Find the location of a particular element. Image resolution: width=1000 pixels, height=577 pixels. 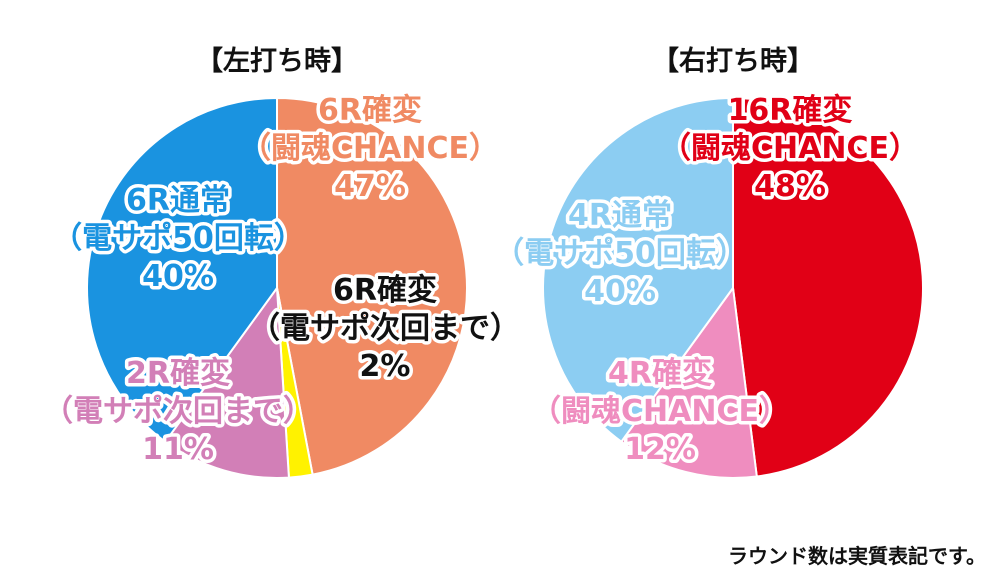

slice-label-name: 16R確変 is located at coordinates (790, 110).